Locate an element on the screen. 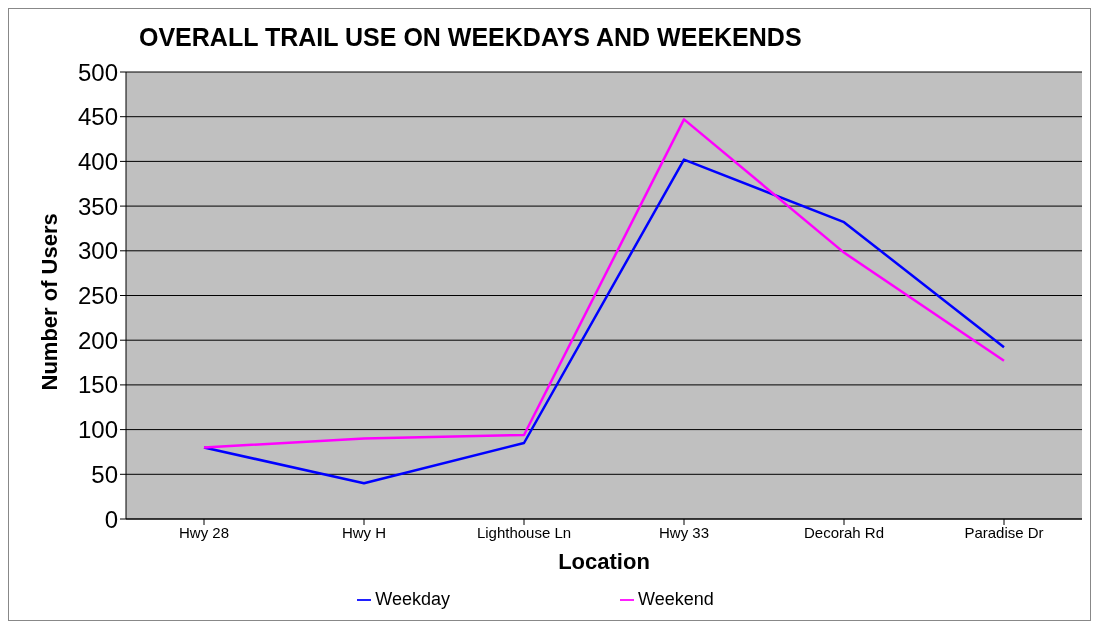 The width and height of the screenshot is (1097, 627). x-tick-label: Hwy 28 is located at coordinates (204, 532).